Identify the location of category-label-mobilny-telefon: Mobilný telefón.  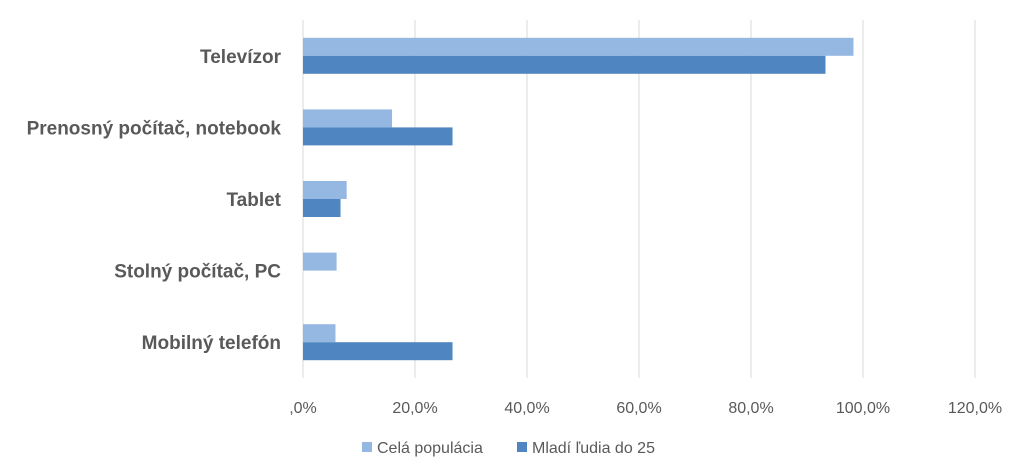
(211, 343).